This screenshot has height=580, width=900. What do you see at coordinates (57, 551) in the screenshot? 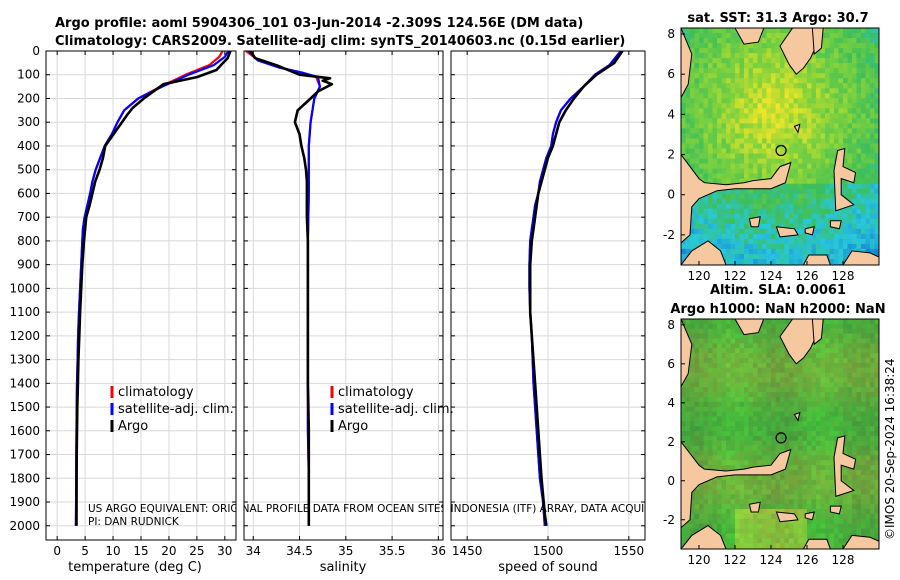
I see `x-tick-label: 0` at bounding box center [57, 551].